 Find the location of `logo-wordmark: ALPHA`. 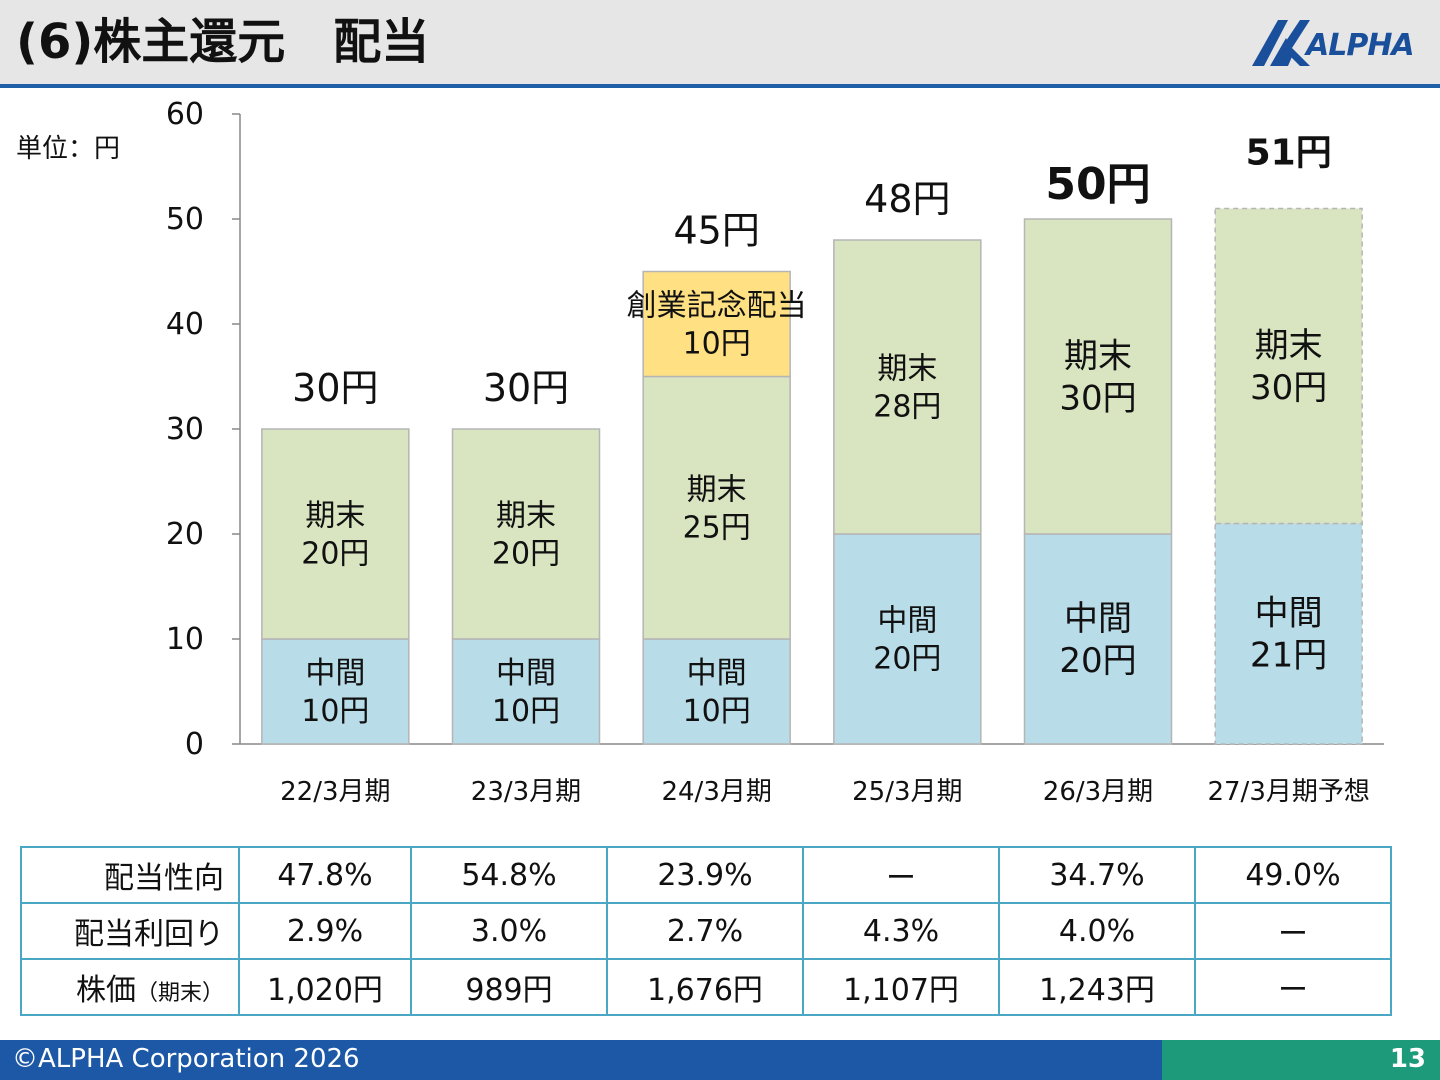

logo-wordmark: ALPHA is located at coordinates (1360, 45).